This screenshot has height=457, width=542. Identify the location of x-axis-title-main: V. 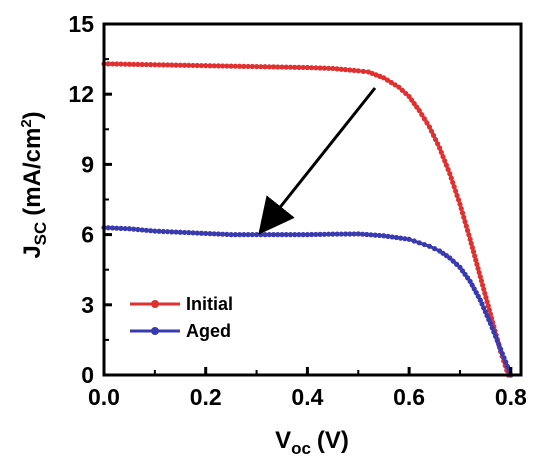
(283, 440).